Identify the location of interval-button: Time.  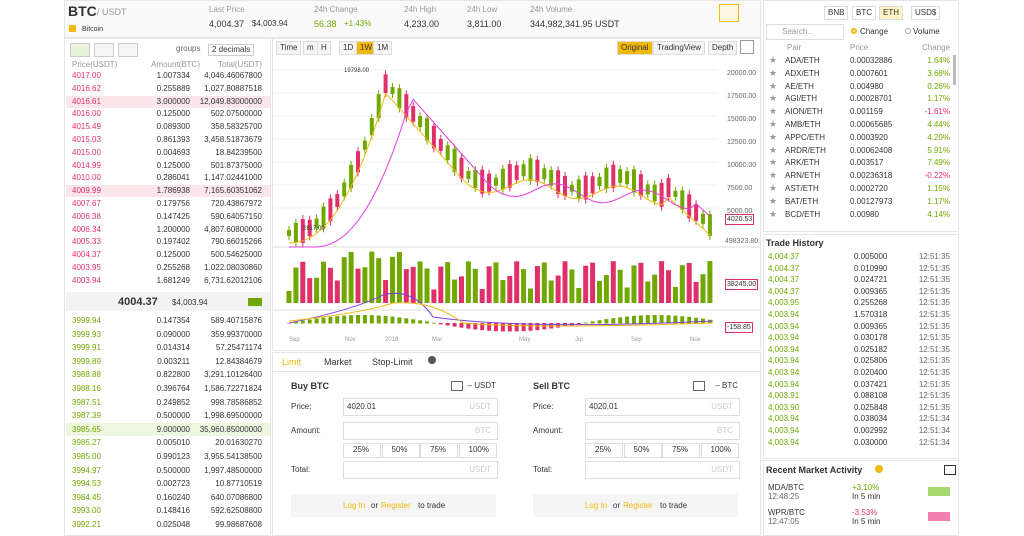
(289, 48).